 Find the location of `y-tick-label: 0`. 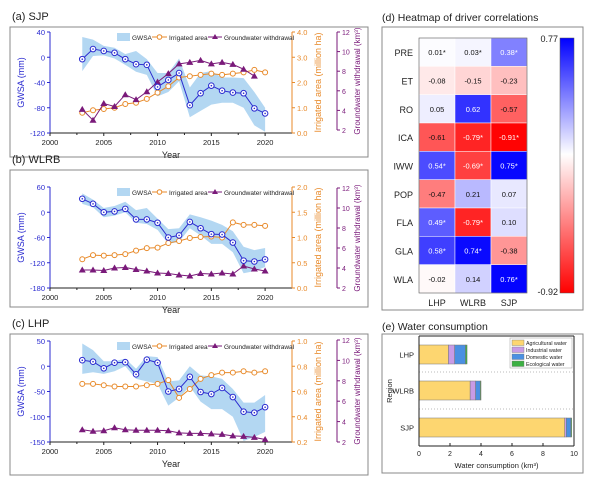

y-tick-label: 0 is located at coordinates (43, 212).